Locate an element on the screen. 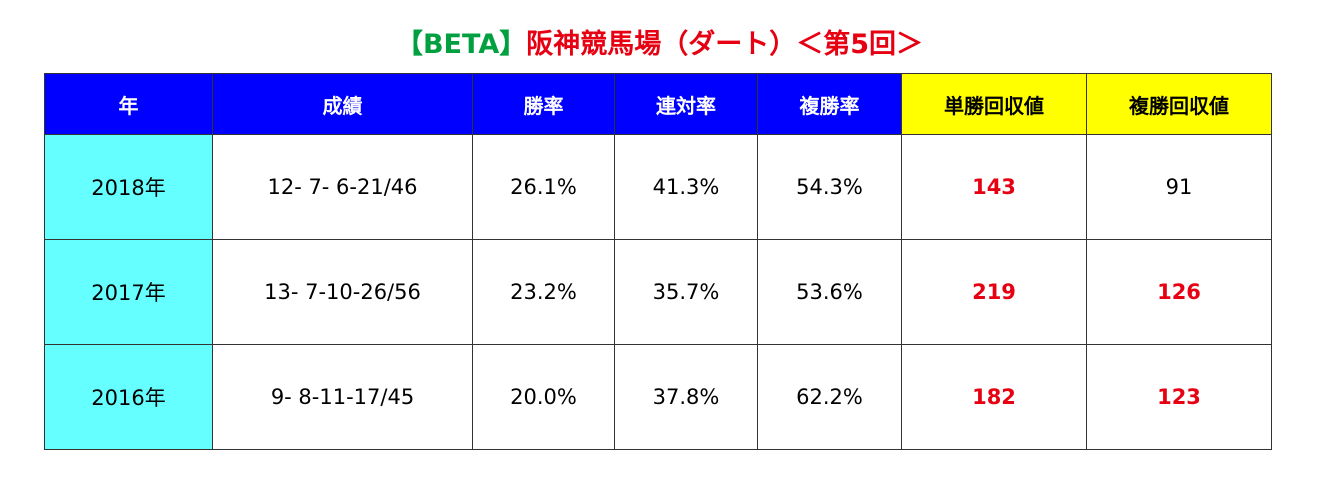 The height and width of the screenshot is (479, 1319). title-text: 阪神競馬場（ダート）＜第5回＞ is located at coordinates (725, 44).